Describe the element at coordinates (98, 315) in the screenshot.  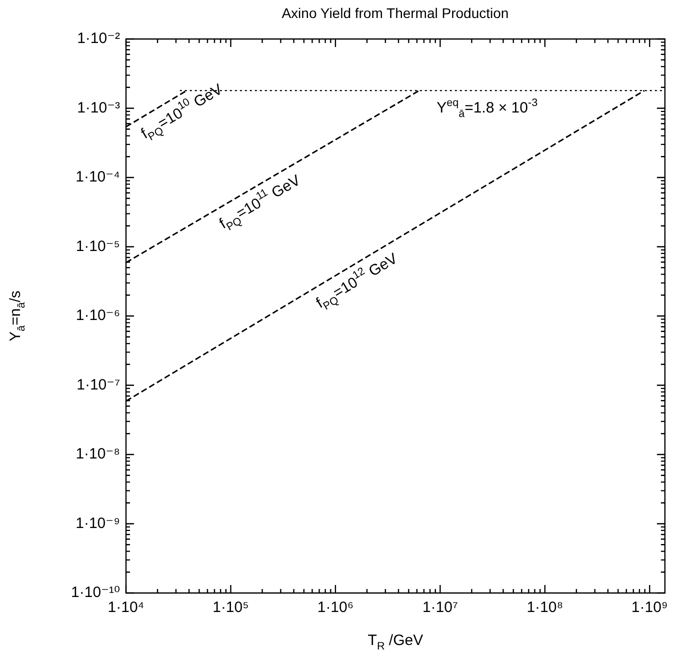
I see `y-tick-label: 1·10⁻⁶` at that location.